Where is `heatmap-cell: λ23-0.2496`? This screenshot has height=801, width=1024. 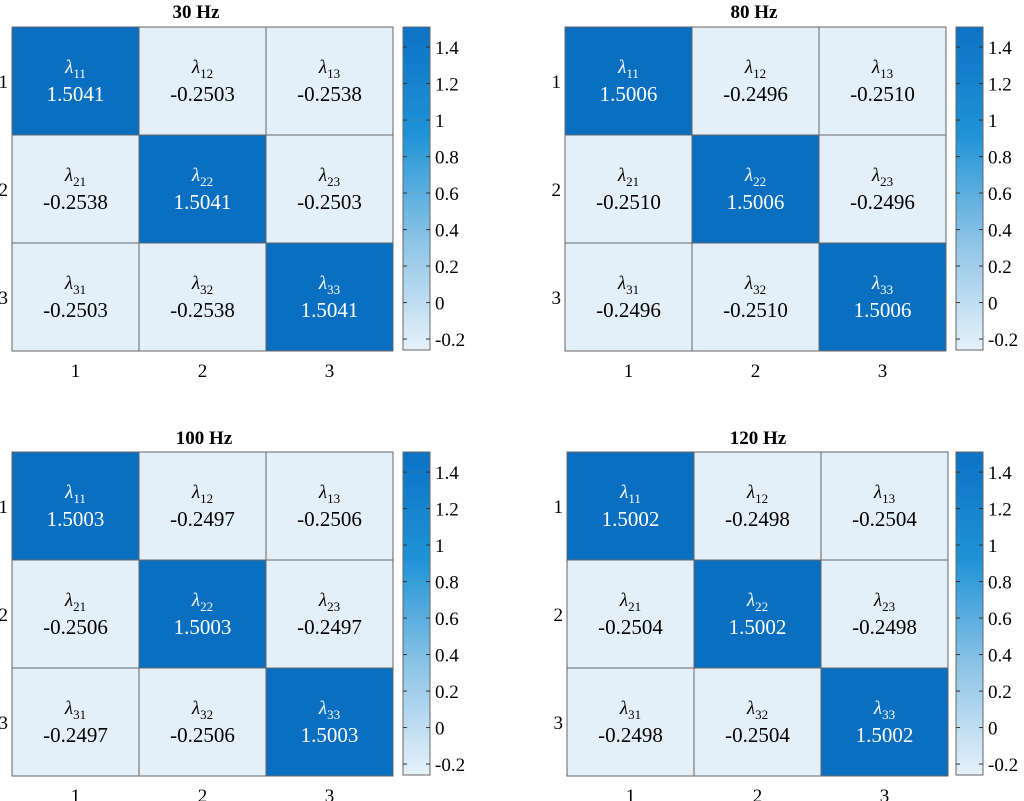 heatmap-cell: λ23-0.2496 is located at coordinates (882, 189).